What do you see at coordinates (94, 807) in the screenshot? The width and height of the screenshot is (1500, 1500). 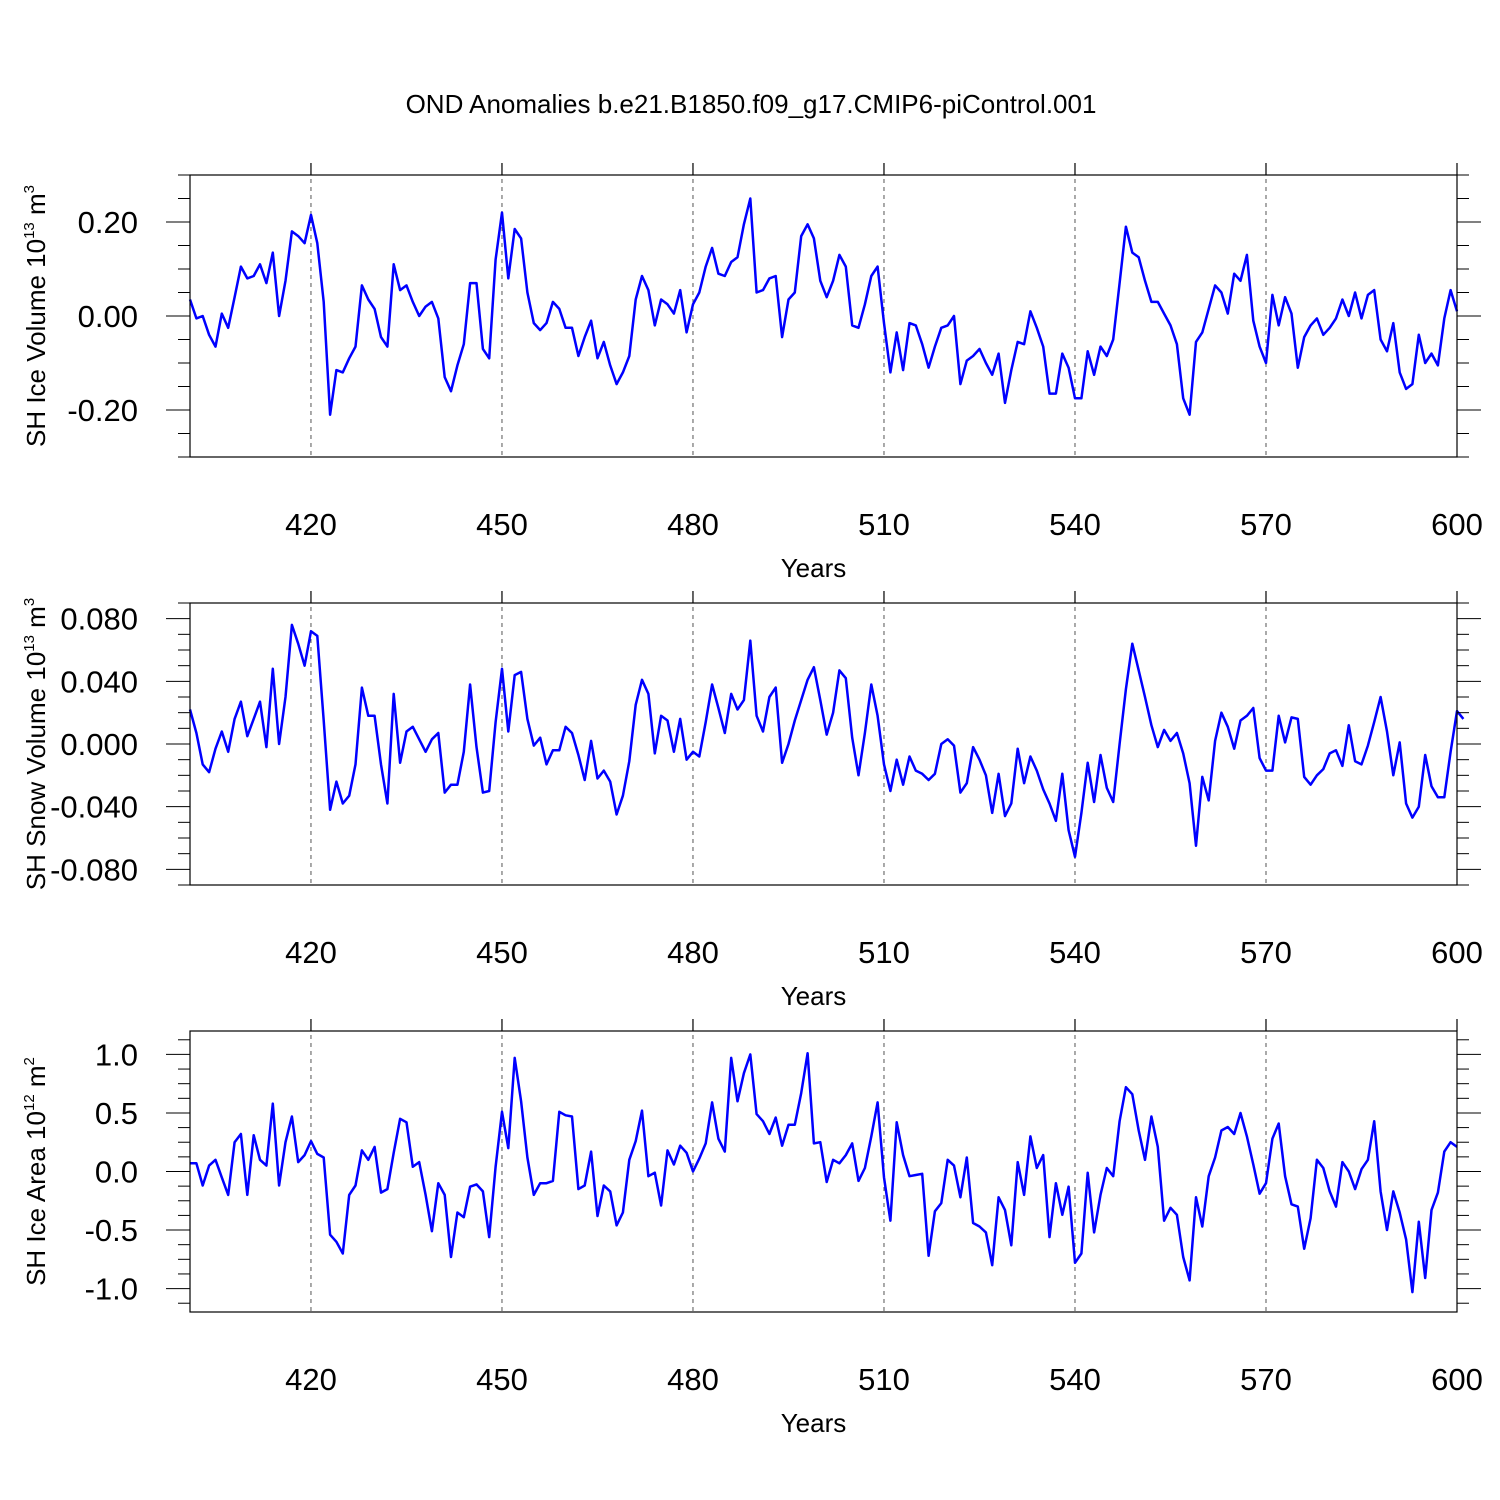 I see `y-tick-label: -0.040` at bounding box center [94, 807].